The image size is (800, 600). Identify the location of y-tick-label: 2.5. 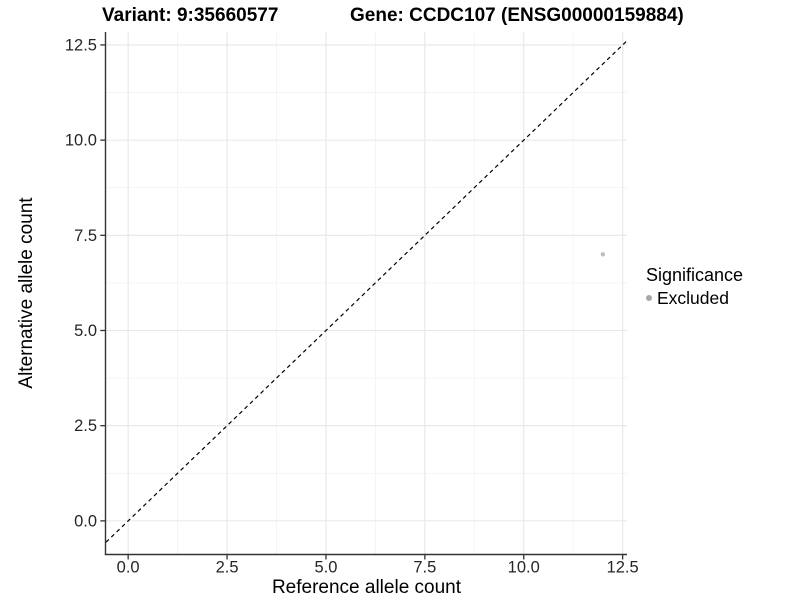
(85, 426).